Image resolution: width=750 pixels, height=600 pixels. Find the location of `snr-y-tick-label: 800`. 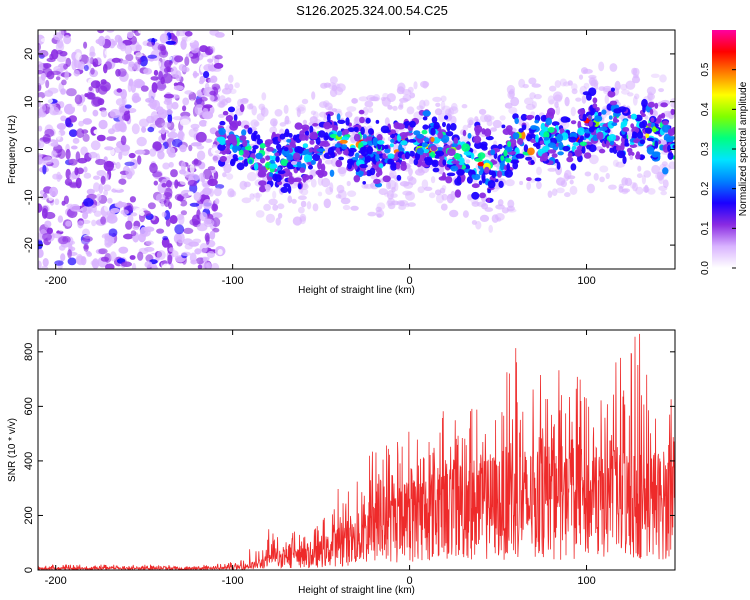

snr-y-tick-label: 800 is located at coordinates (29, 352).